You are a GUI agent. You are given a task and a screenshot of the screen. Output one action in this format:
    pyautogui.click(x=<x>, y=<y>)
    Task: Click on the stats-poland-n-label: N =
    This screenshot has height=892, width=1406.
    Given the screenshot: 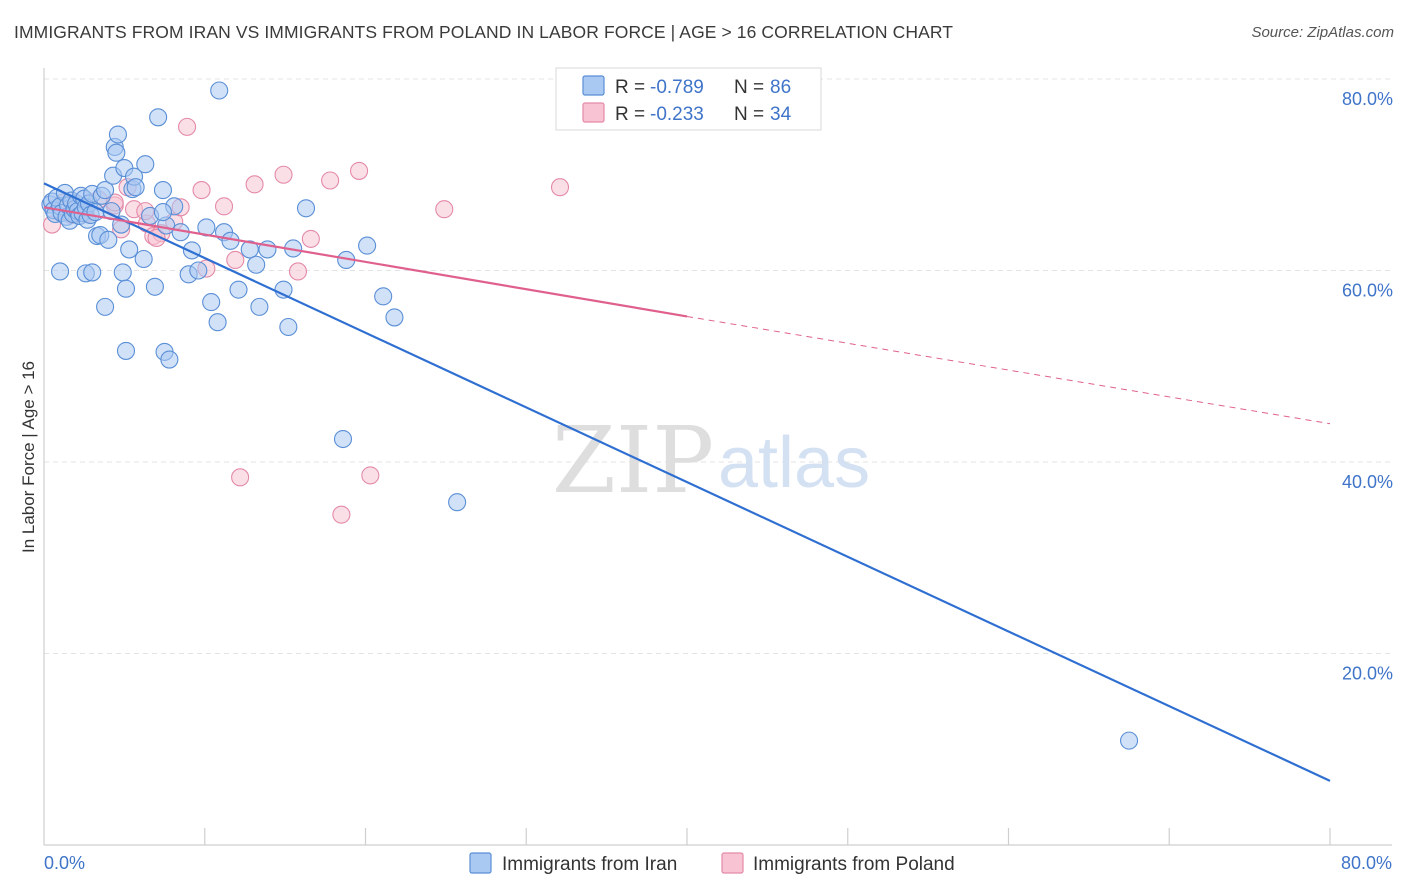 What is the action you would take?
    pyautogui.click(x=749, y=114)
    